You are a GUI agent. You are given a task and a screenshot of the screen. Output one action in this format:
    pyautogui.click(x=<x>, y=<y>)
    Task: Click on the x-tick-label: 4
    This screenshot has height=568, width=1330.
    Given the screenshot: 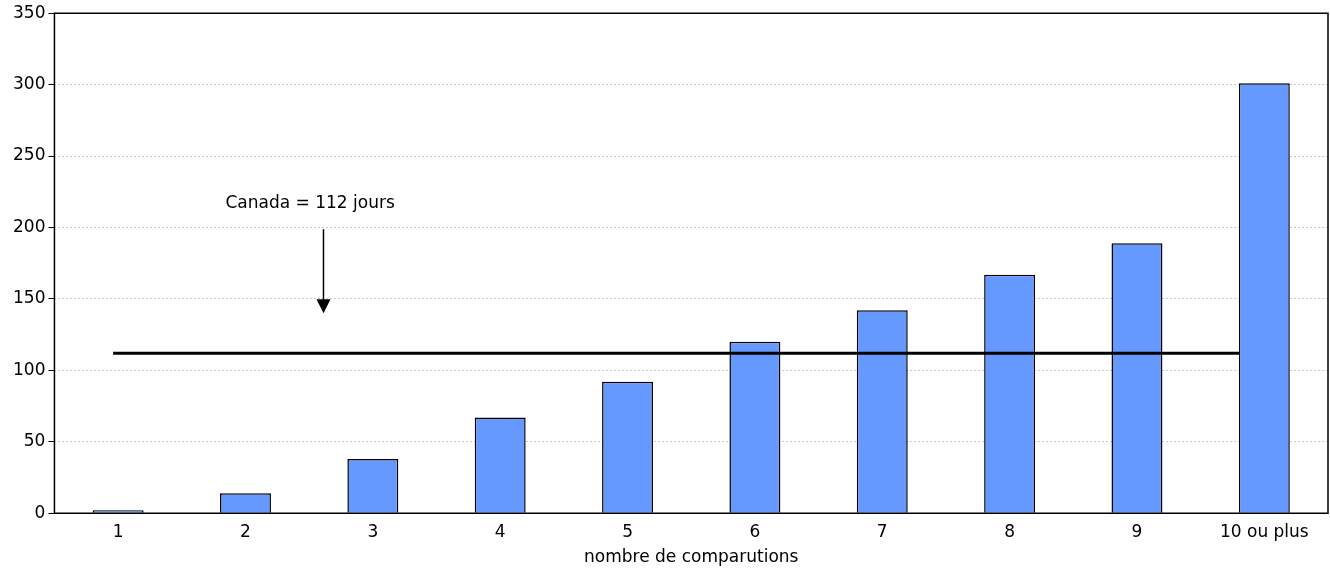 What is the action you would take?
    pyautogui.click(x=500, y=530)
    